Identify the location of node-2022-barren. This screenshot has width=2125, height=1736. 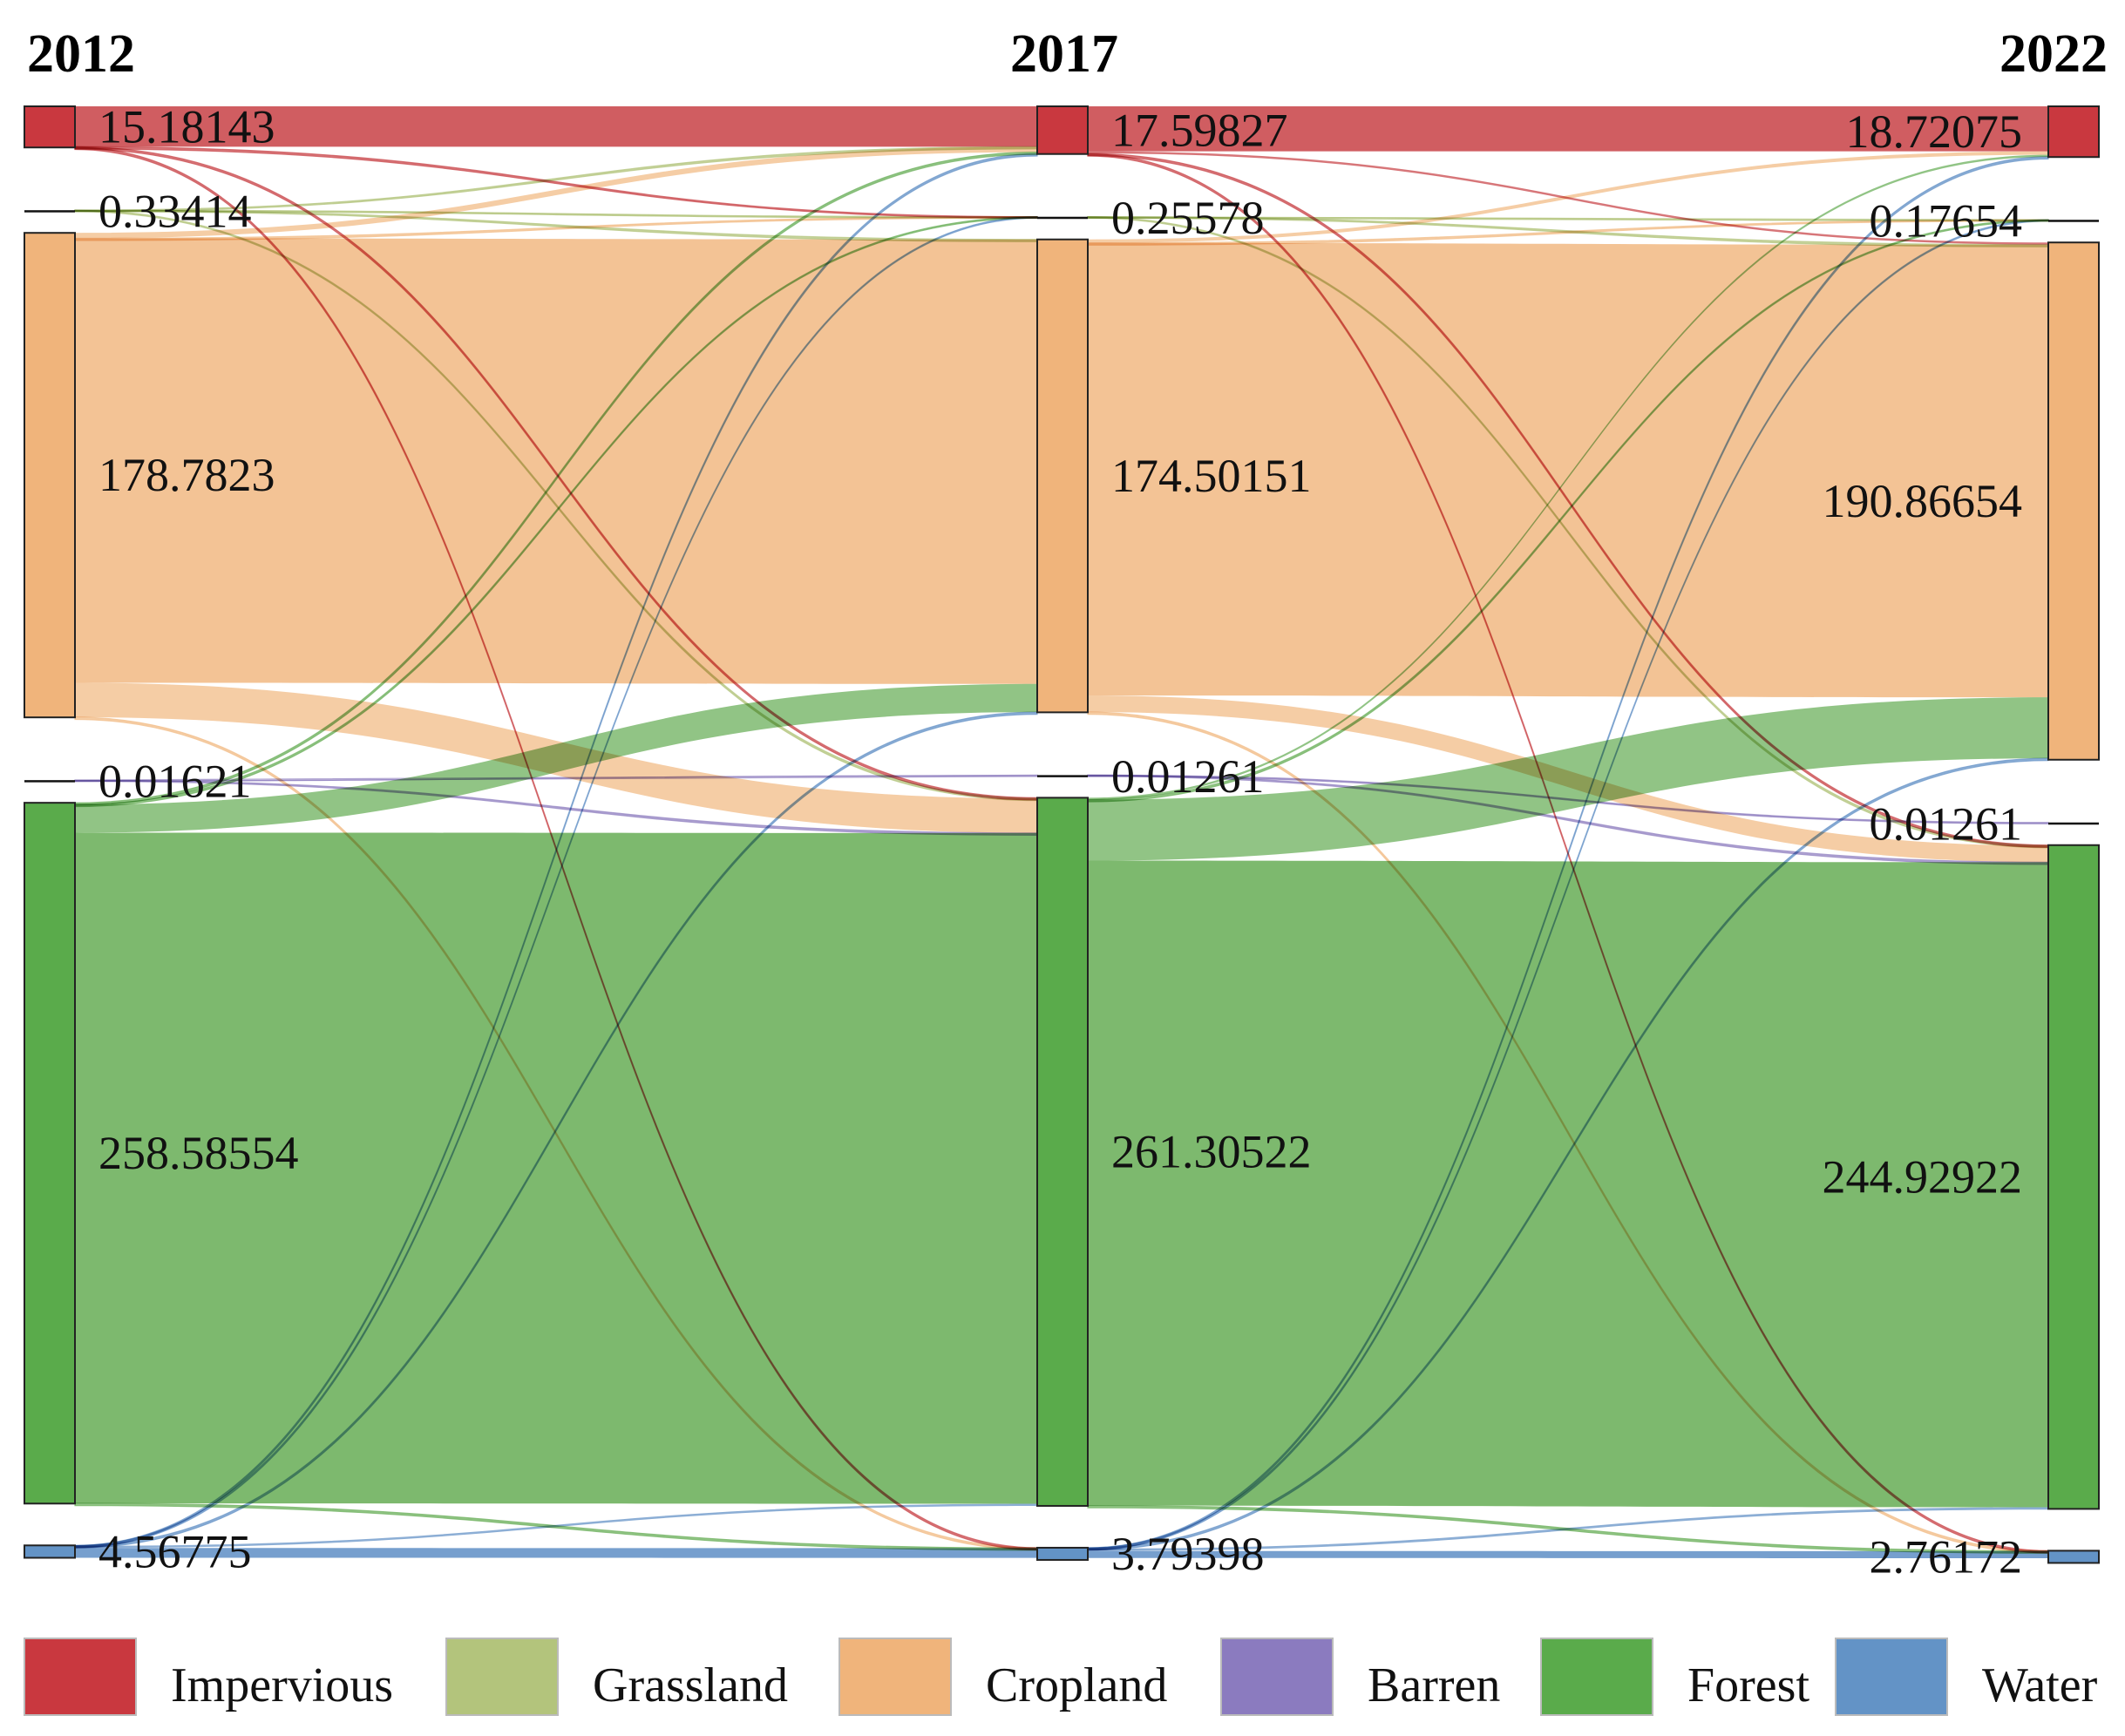
(2073, 823).